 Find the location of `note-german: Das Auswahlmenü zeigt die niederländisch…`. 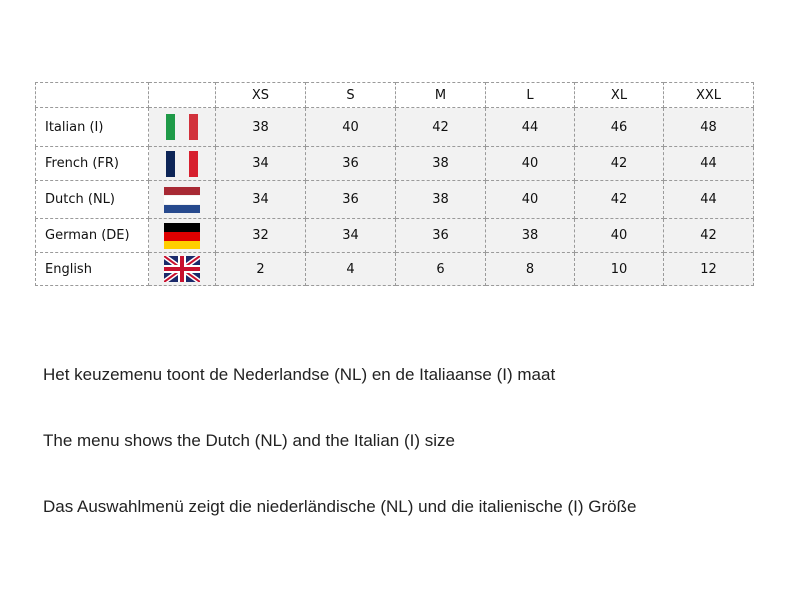

note-german: Das Auswahlmenü zeigt die niederländisch… is located at coordinates (340, 506).